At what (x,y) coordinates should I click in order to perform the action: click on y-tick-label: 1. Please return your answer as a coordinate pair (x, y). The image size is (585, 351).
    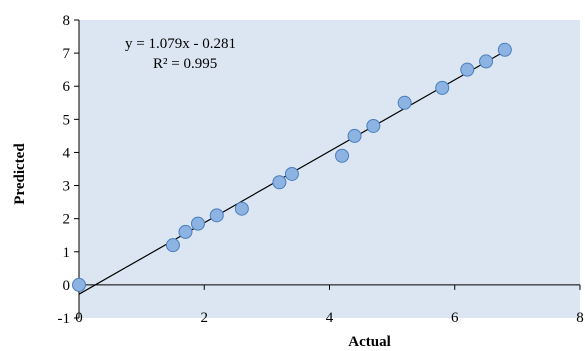
    Looking at the image, I should click on (67, 253).